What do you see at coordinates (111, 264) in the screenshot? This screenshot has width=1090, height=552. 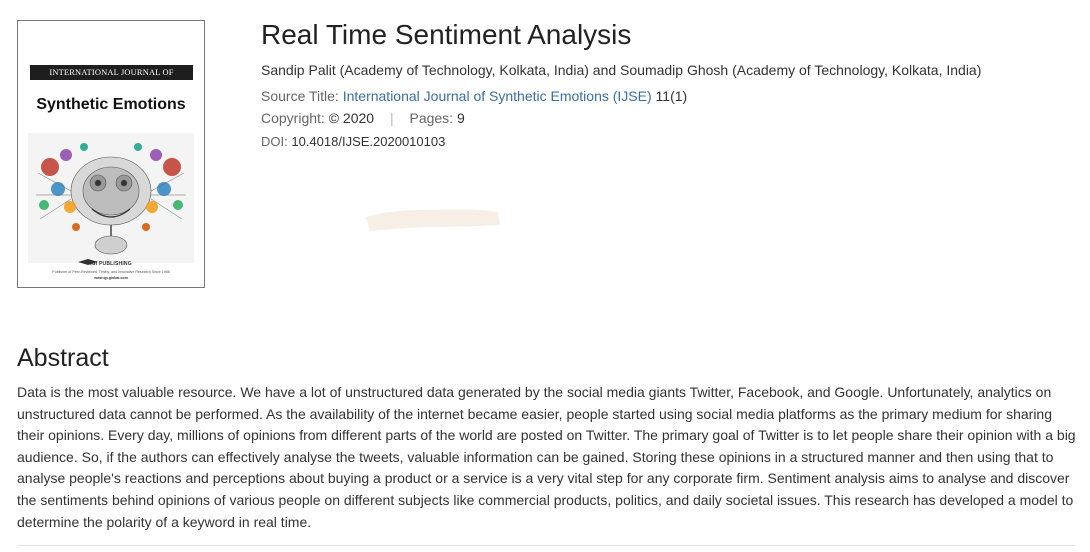 I see `cover-publisher-name: IGI PUBLISHING` at bounding box center [111, 264].